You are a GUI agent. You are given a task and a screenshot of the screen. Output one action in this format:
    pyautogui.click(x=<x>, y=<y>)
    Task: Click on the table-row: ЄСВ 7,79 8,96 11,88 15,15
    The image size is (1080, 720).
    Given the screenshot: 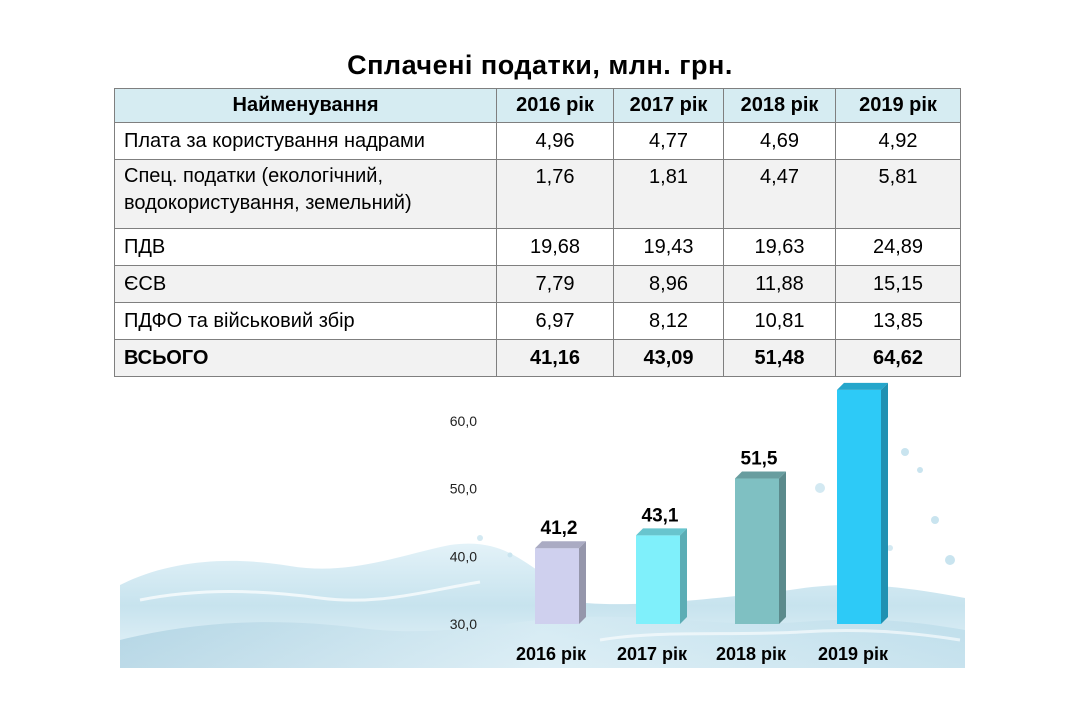 What is the action you would take?
    pyautogui.click(x=537, y=284)
    